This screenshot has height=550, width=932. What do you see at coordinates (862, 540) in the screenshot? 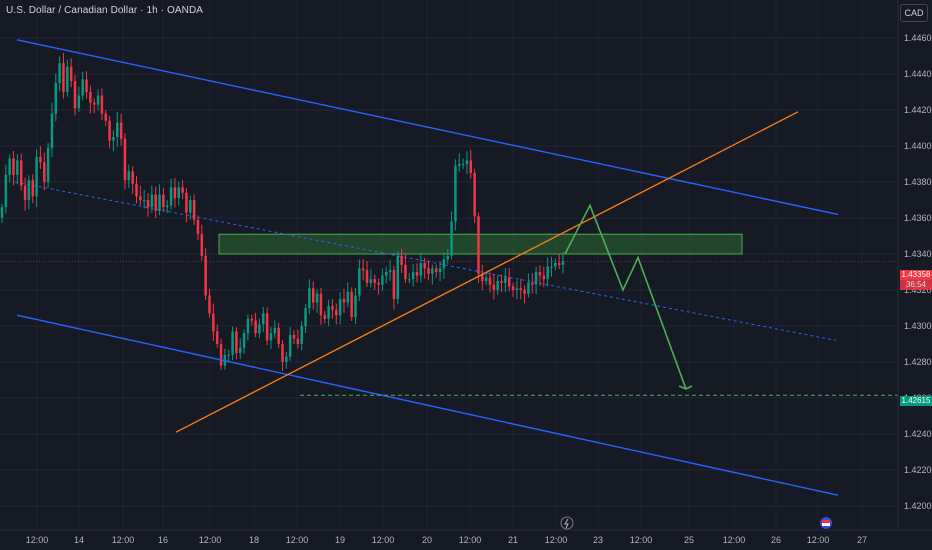
I see `time-scale-label: 27` at bounding box center [862, 540].